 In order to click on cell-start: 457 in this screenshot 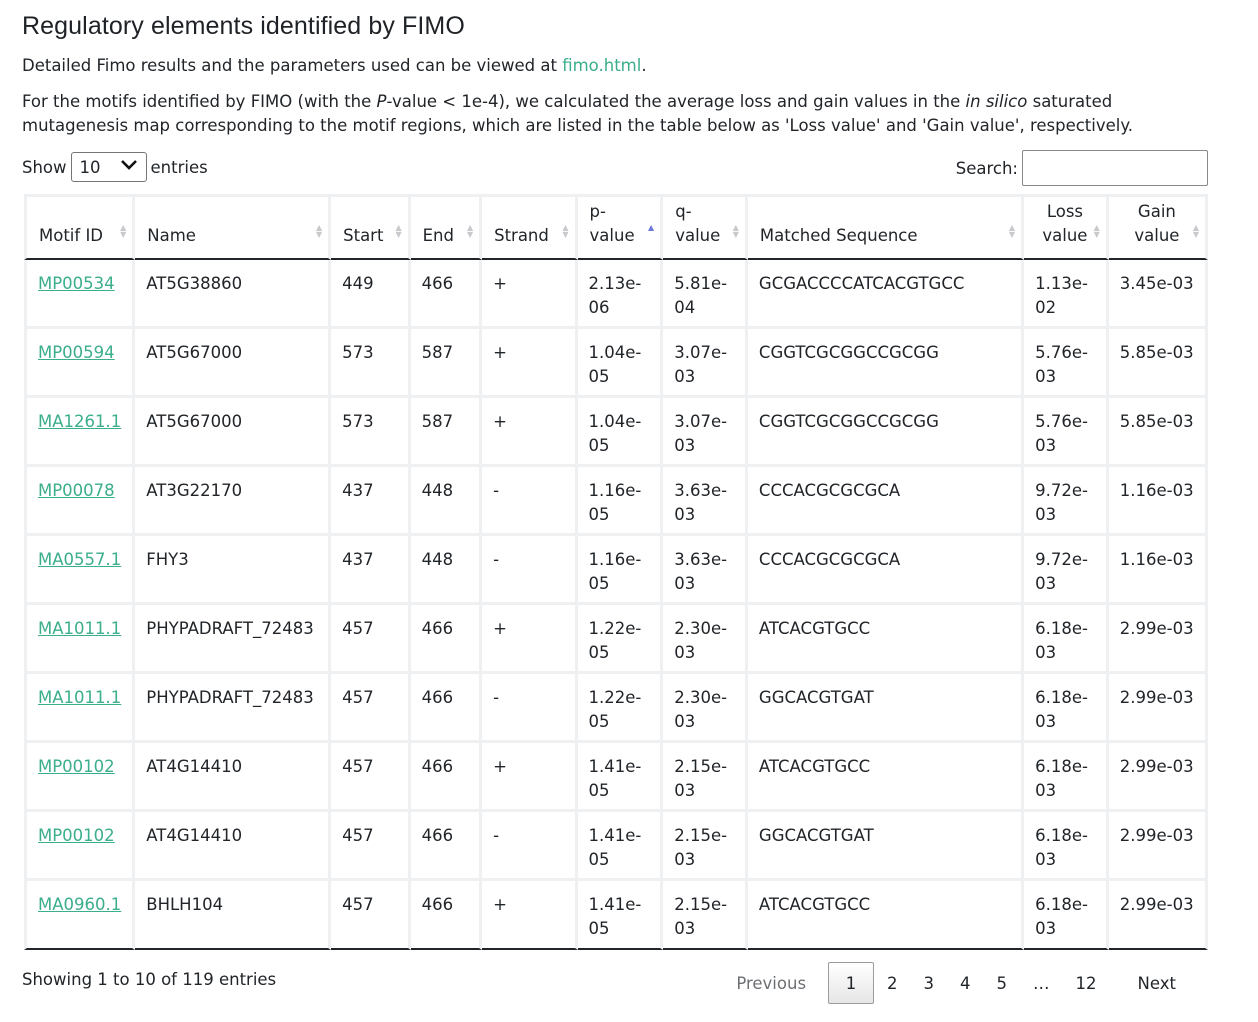, I will do `click(371, 915)`.